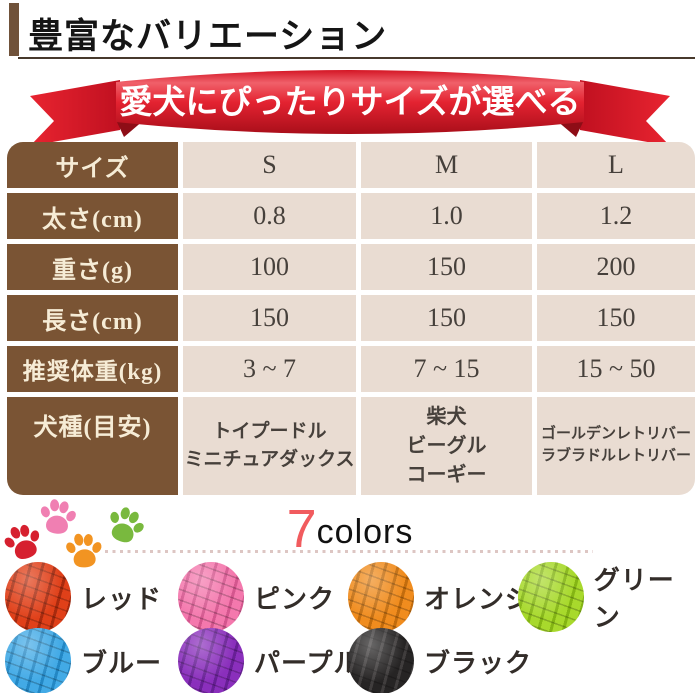 This screenshot has width=700, height=693. I want to click on color-item-pink: ピンク, so click(256, 597).